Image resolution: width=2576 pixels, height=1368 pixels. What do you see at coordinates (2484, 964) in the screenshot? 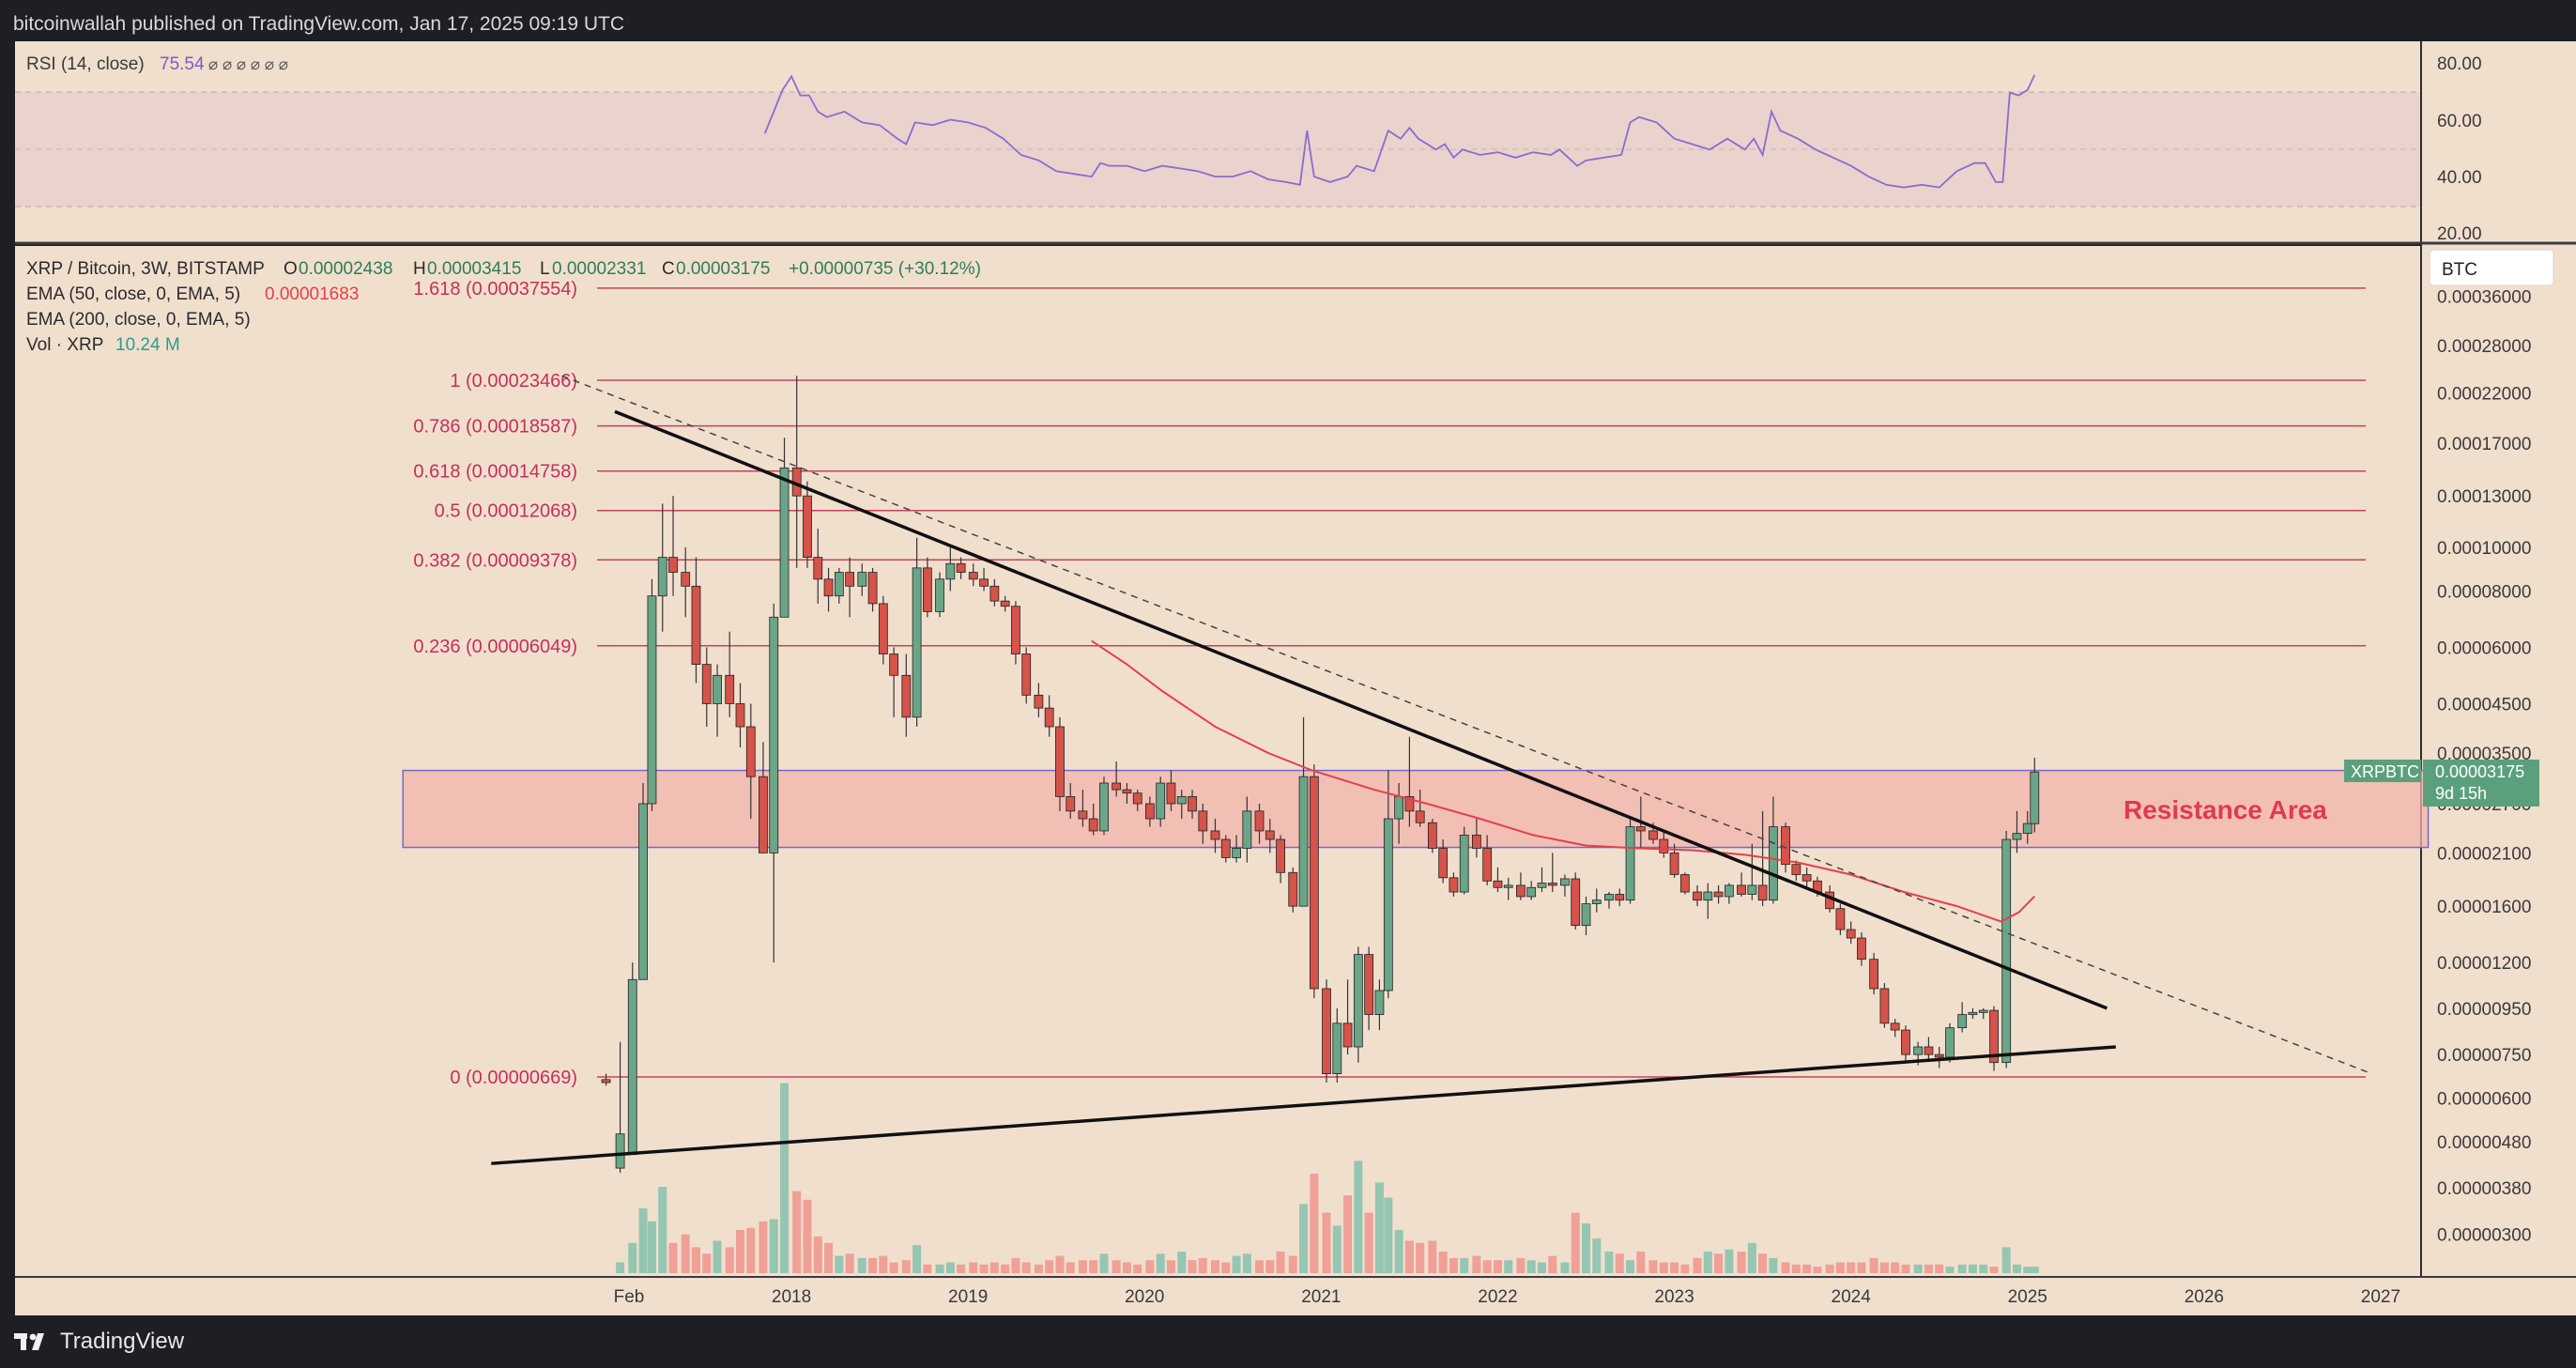
I see `price-tick-label: 0.00001200` at bounding box center [2484, 964].